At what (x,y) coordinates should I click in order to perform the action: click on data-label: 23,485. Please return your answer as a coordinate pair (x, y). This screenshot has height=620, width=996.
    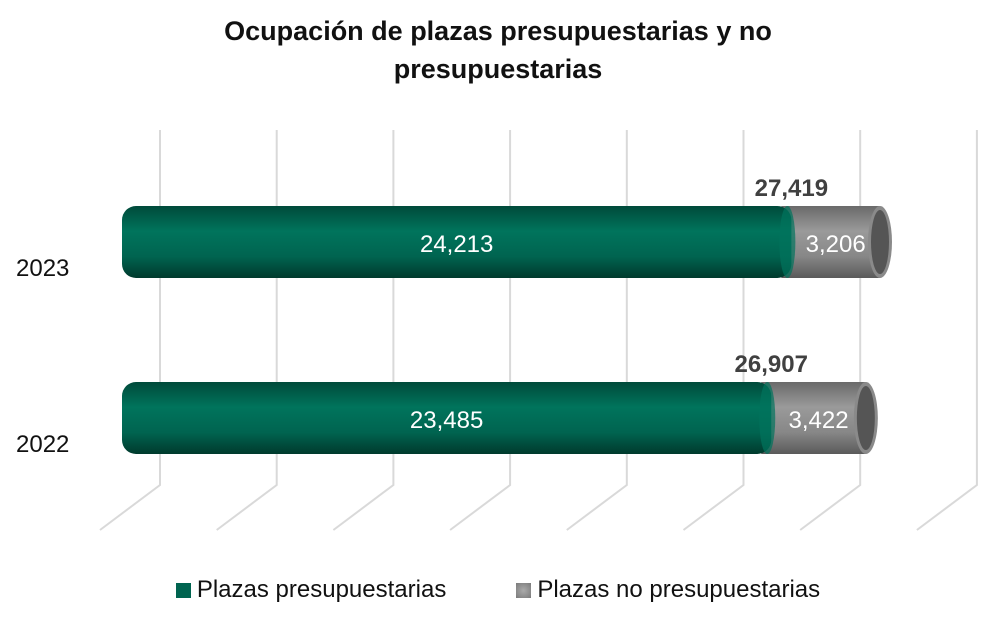
    Looking at the image, I should click on (446, 420).